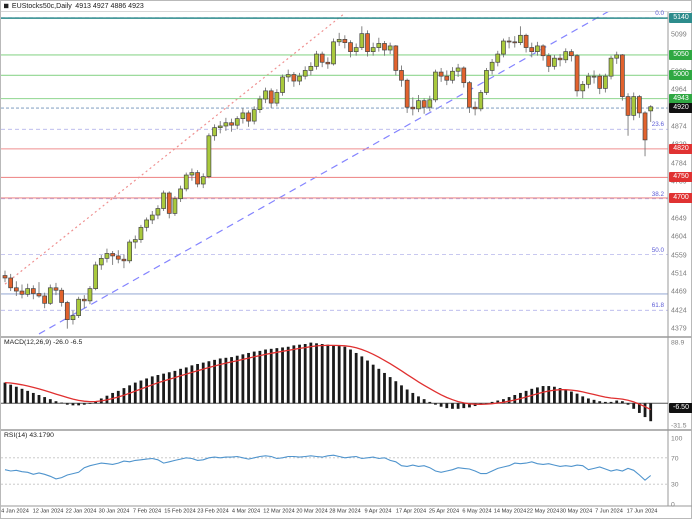 The height and width of the screenshot is (520, 692). What do you see at coordinates (213, 511) in the screenshot?
I see `date-axis-label: 23 Feb 2024` at bounding box center [213, 511].